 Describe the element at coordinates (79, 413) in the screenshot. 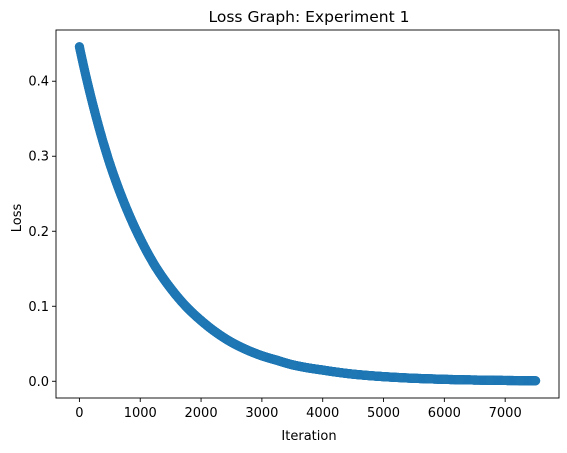

I see `x-tick-label: 0` at that location.